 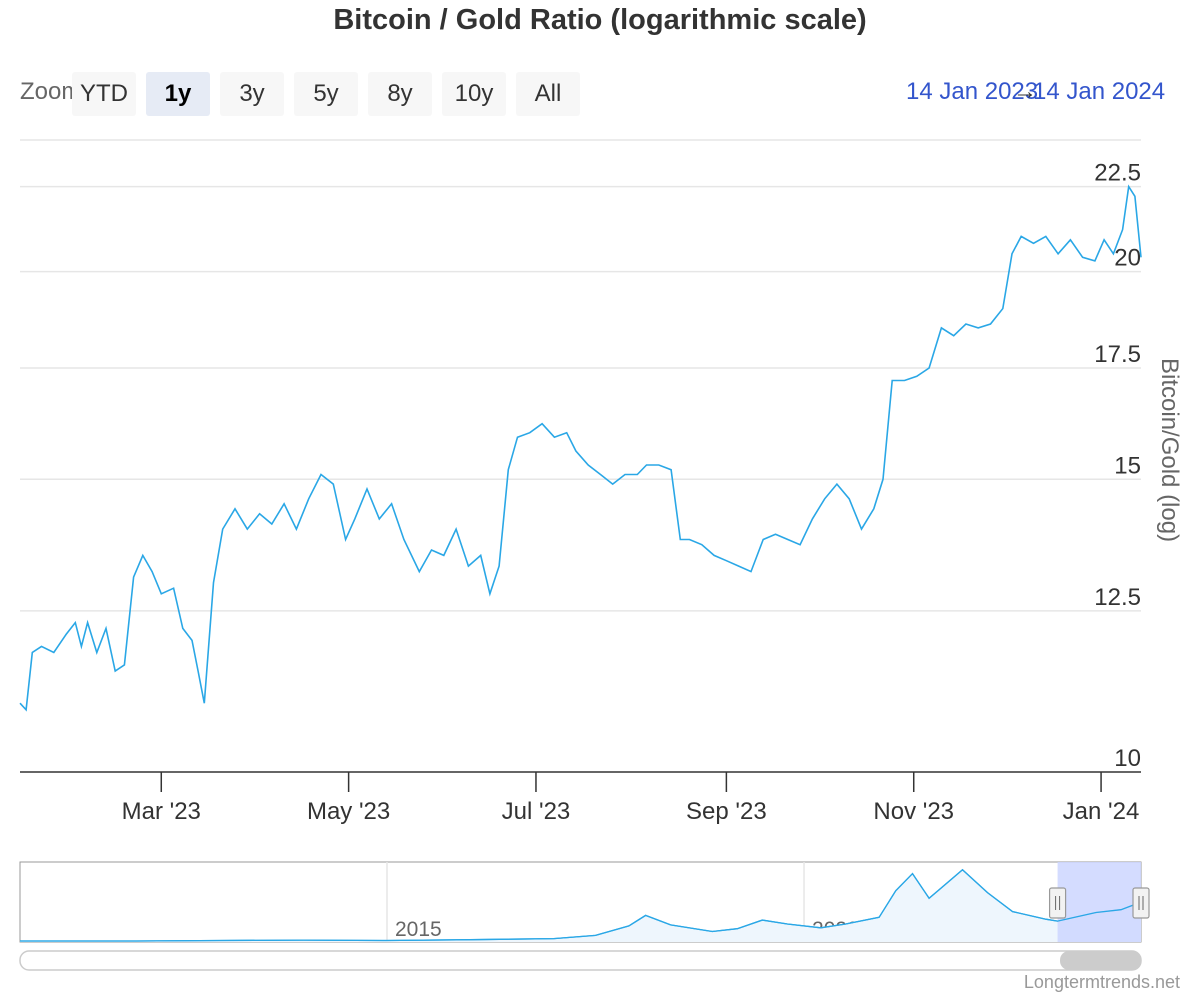 I want to click on credit-text: Longtermtrends.net, so click(x=1101, y=982).